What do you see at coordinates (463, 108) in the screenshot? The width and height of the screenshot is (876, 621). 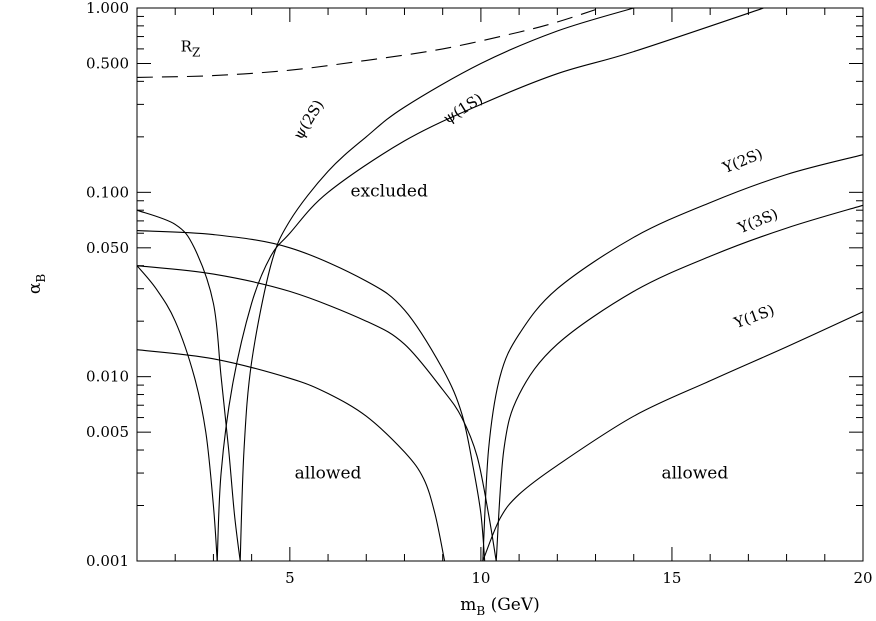 I see `curve-annotation: ψ(1S)` at bounding box center [463, 108].